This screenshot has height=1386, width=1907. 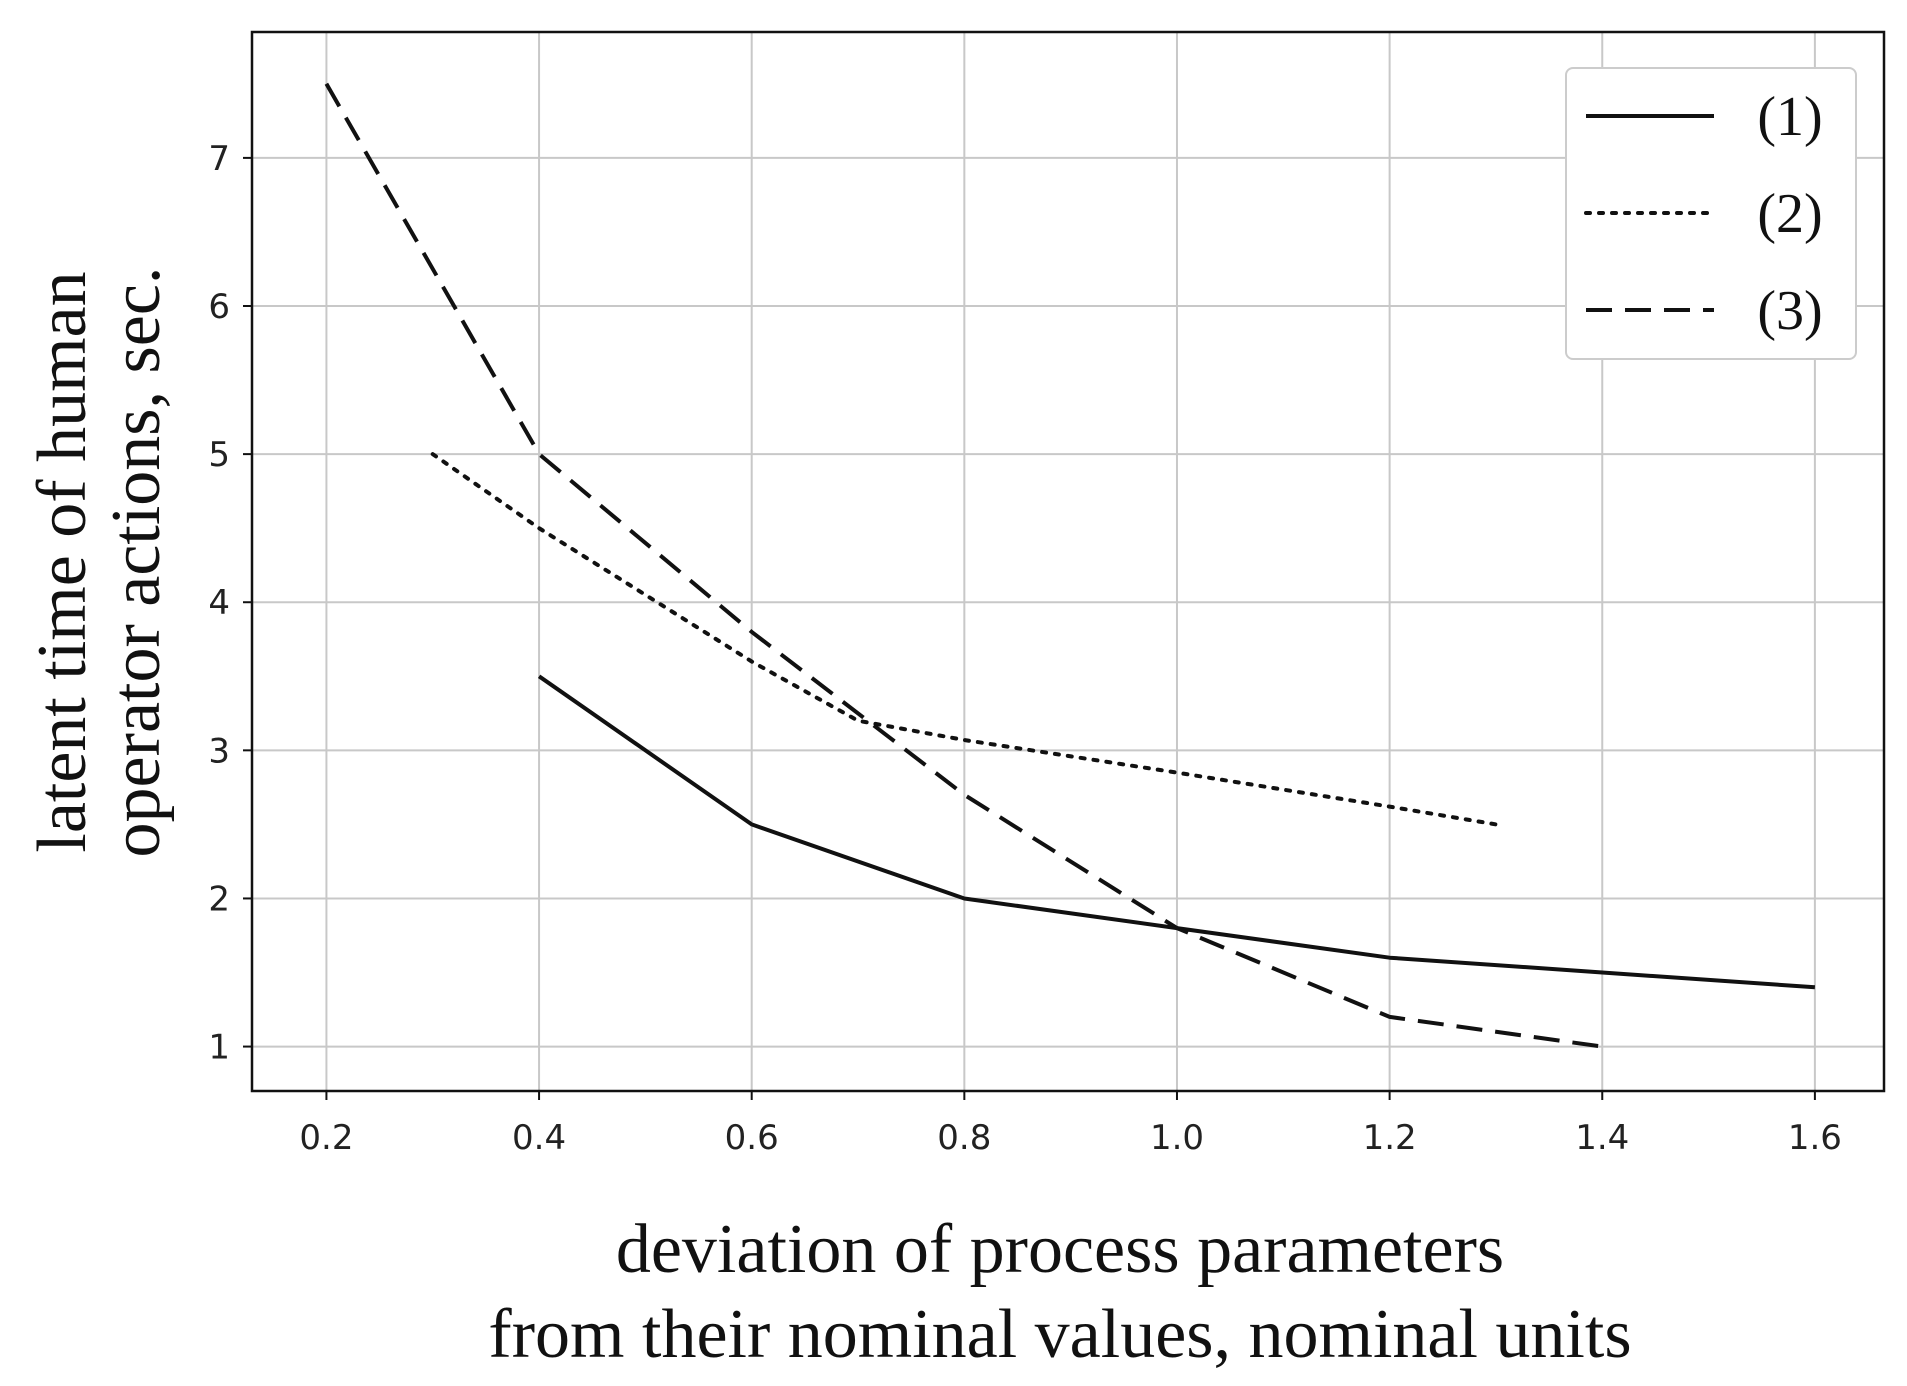 I want to click on x-tick-label: 1.6, so click(x=1815, y=1138).